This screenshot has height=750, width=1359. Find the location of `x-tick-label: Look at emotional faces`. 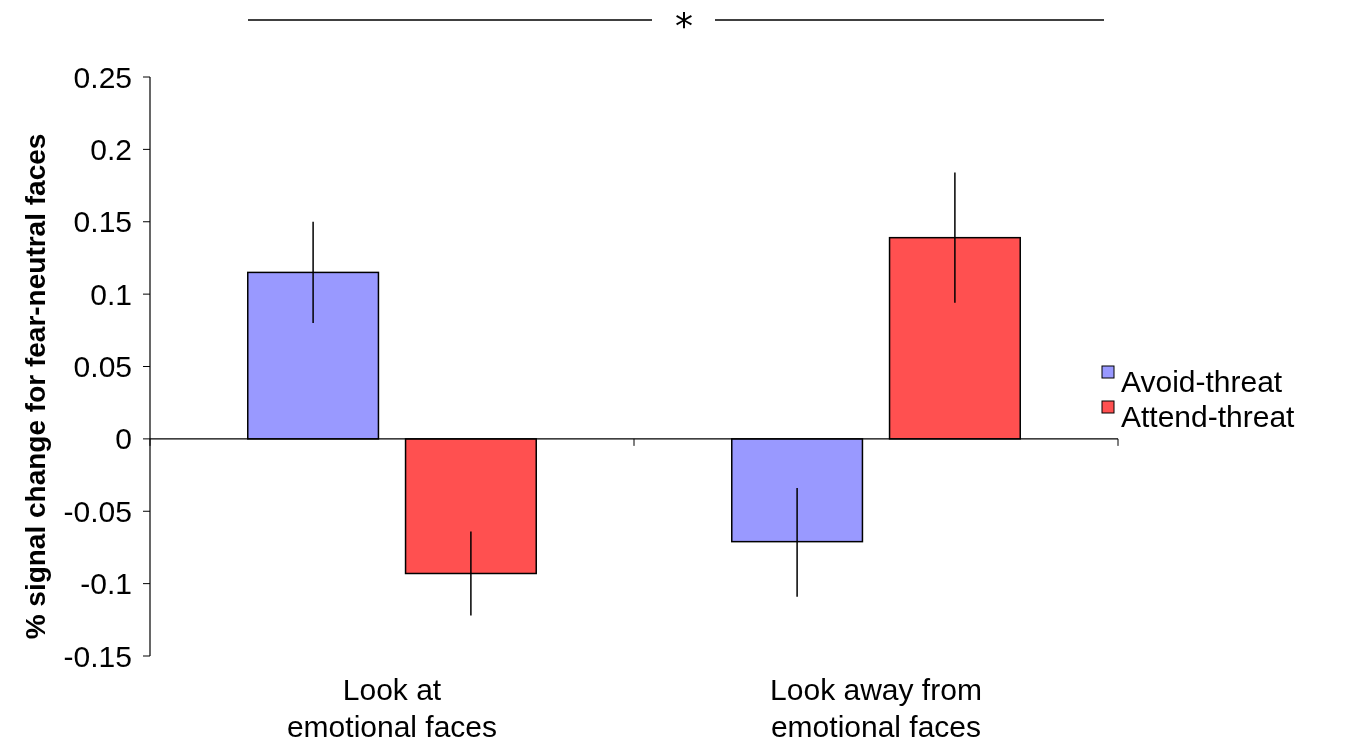

x-tick-label: Look at emotional faces is located at coordinates (392, 708).